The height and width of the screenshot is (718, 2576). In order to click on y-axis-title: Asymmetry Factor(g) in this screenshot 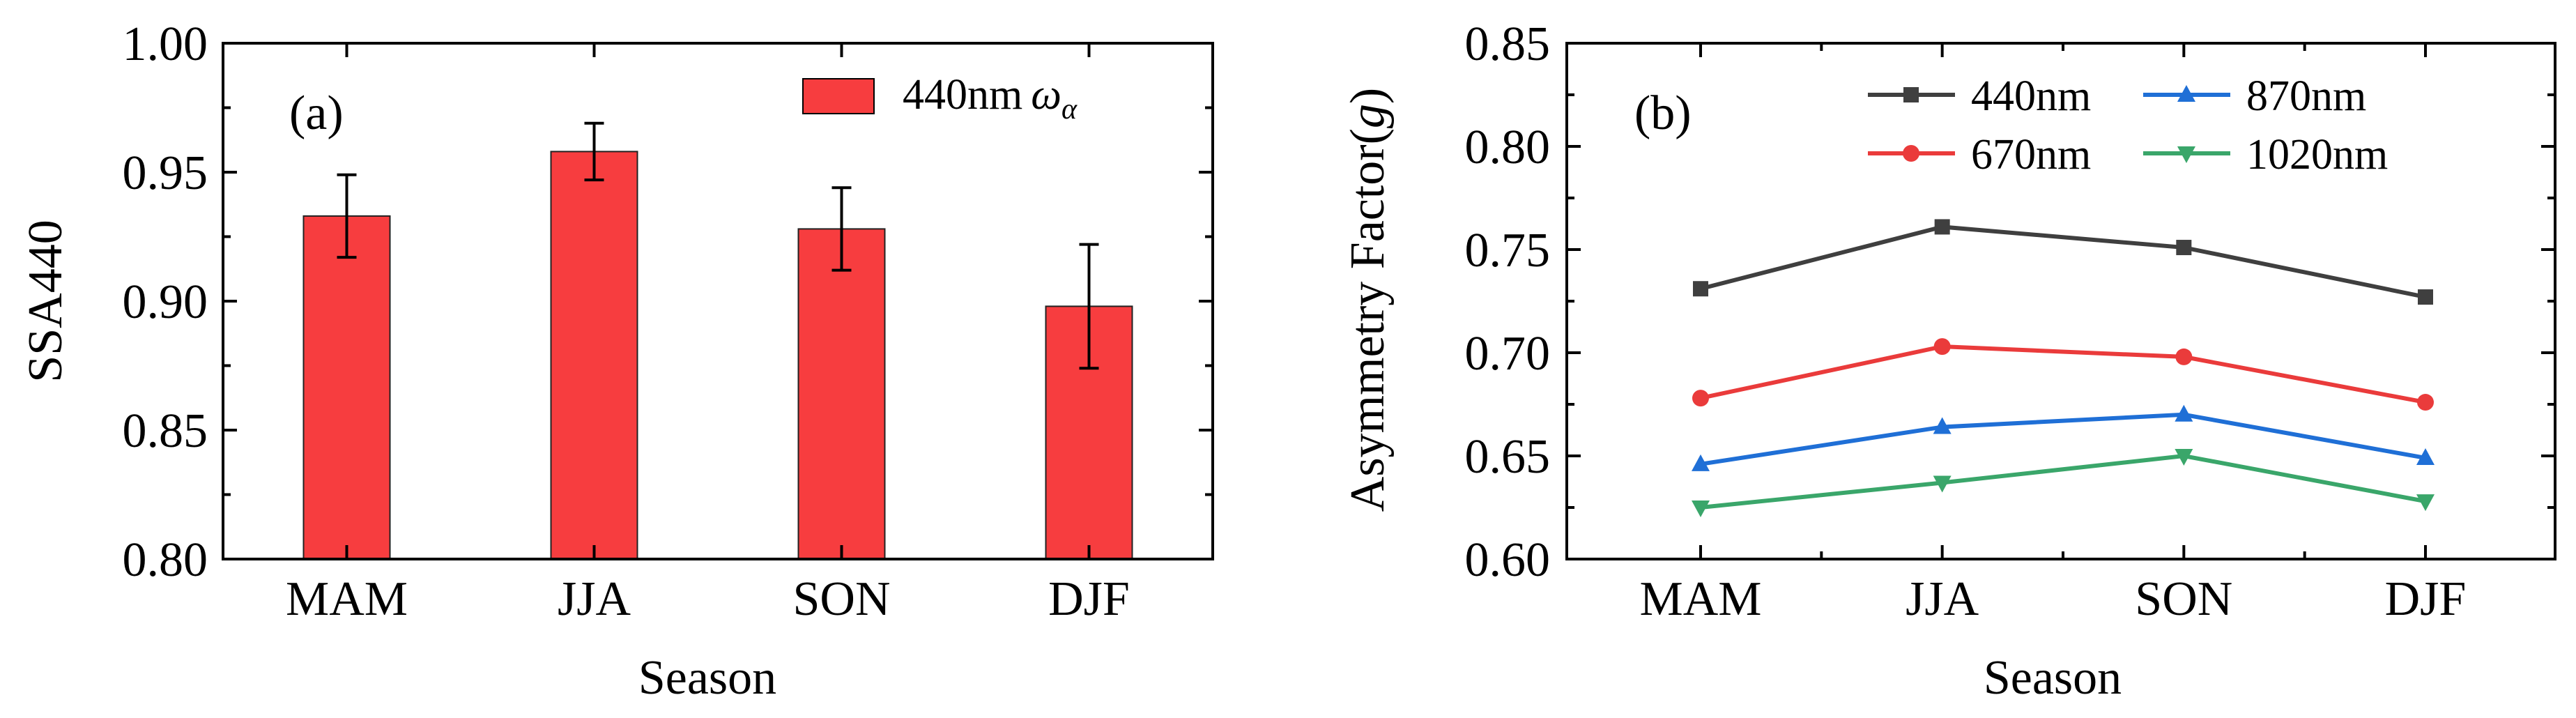, I will do `click(1368, 300)`.